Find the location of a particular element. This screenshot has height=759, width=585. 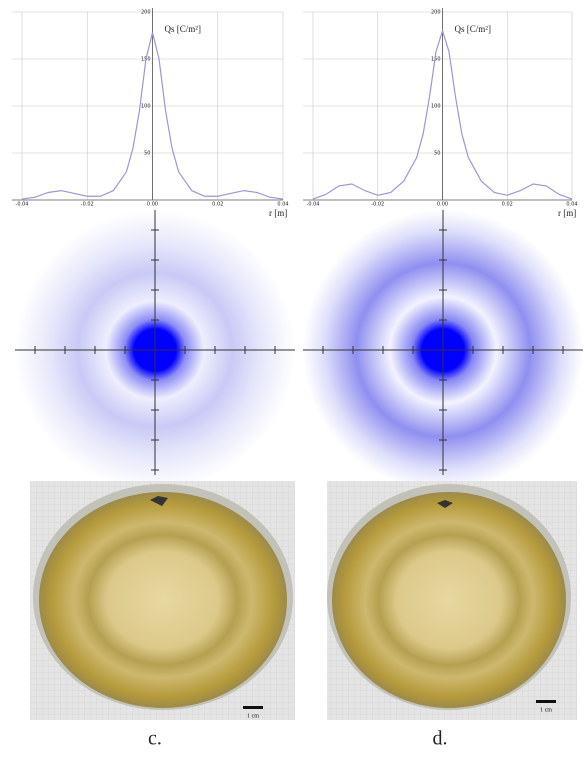

panel-label: c. is located at coordinates (155, 739).